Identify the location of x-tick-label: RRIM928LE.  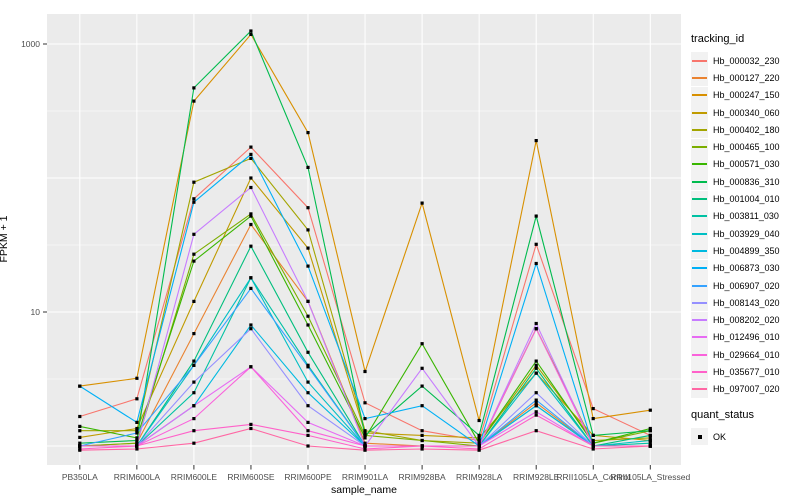
(536, 477).